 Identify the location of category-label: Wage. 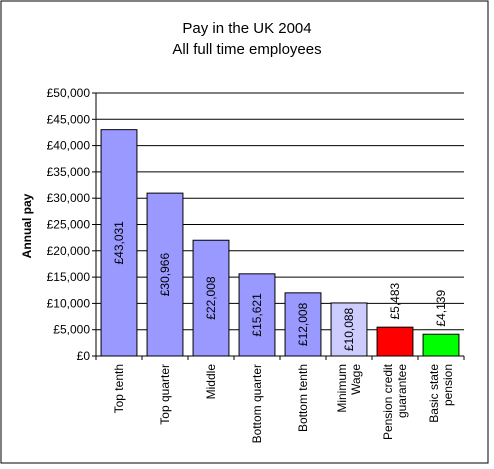
(356, 379).